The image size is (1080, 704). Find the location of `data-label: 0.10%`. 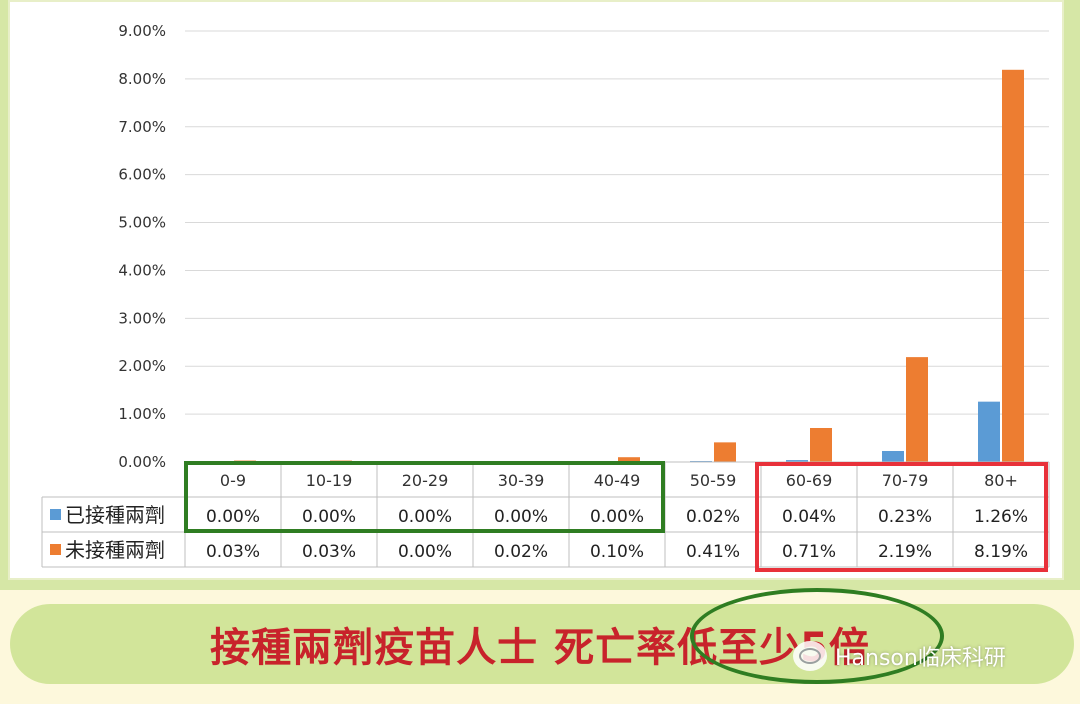

data-label: 0.10% is located at coordinates (617, 552).